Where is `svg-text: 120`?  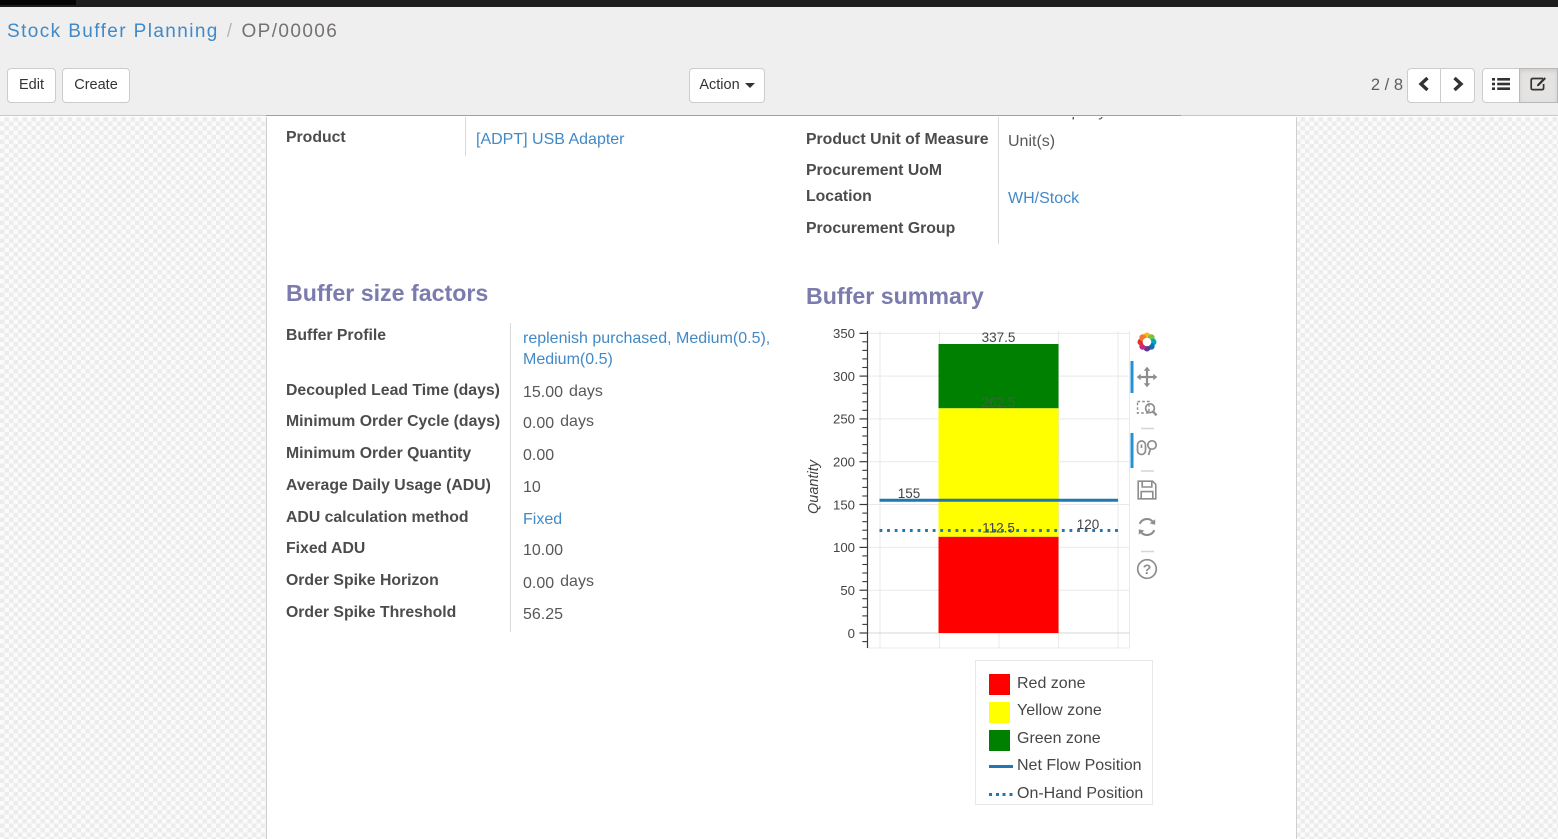 svg-text: 120 is located at coordinates (1088, 524).